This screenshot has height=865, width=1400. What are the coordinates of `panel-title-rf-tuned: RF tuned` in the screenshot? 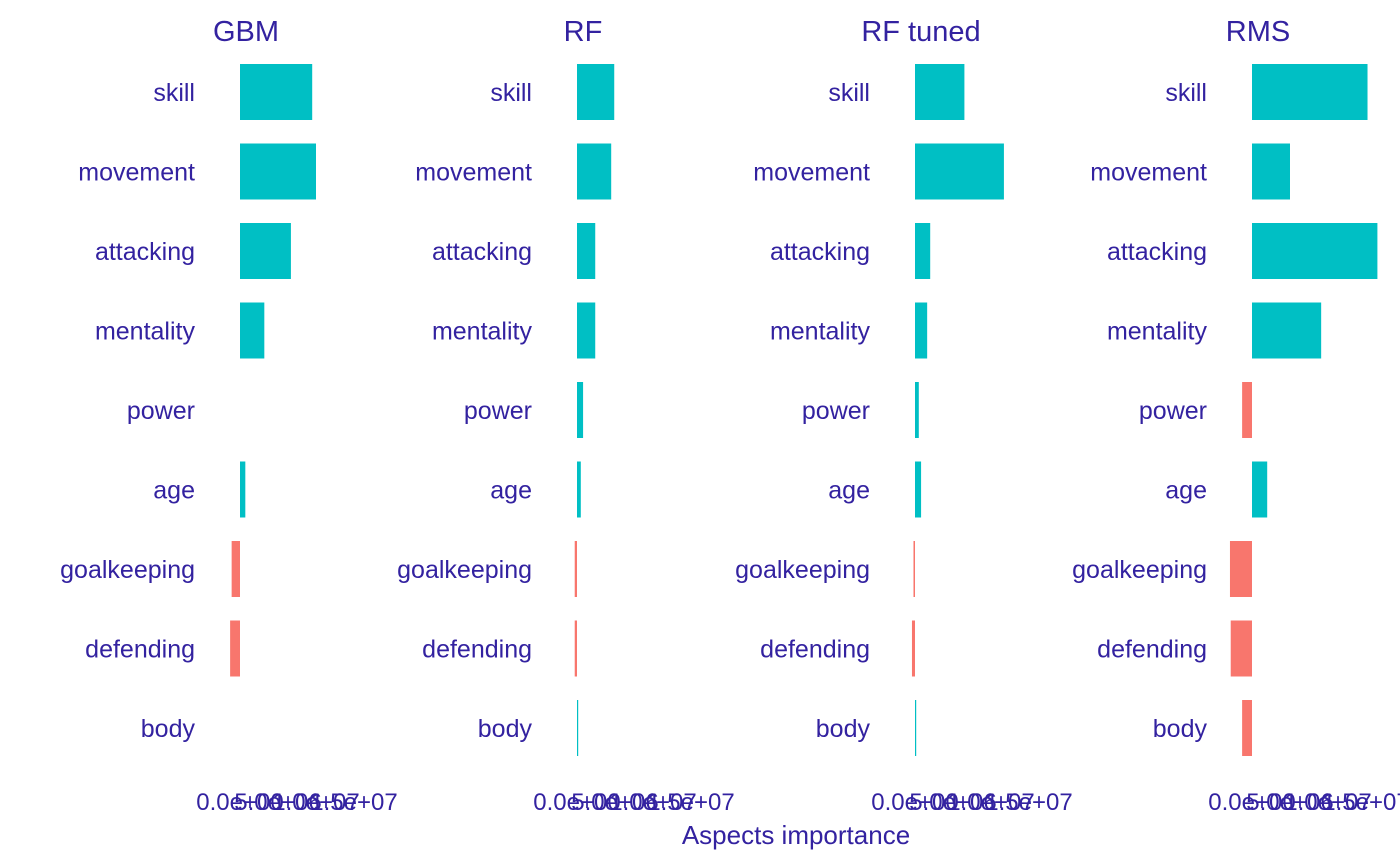 It's located at (920, 32).